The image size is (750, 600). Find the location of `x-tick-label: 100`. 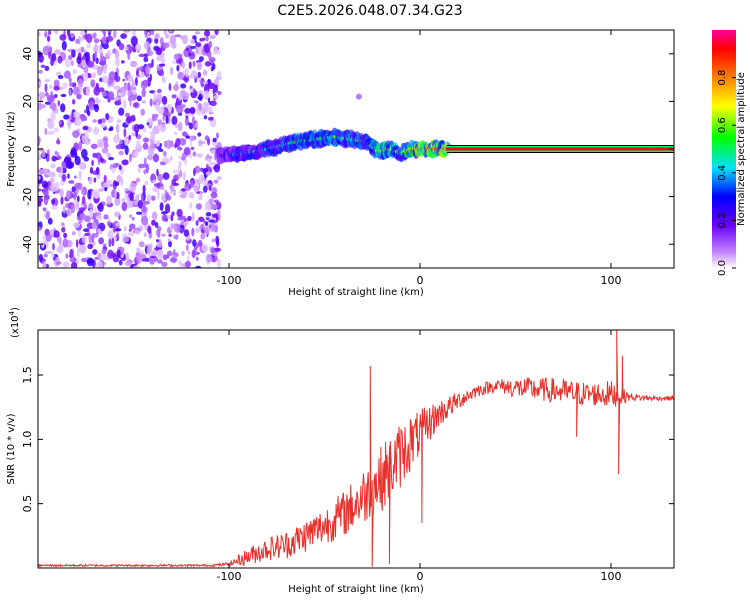

x-tick-label: 100 is located at coordinates (610, 576).